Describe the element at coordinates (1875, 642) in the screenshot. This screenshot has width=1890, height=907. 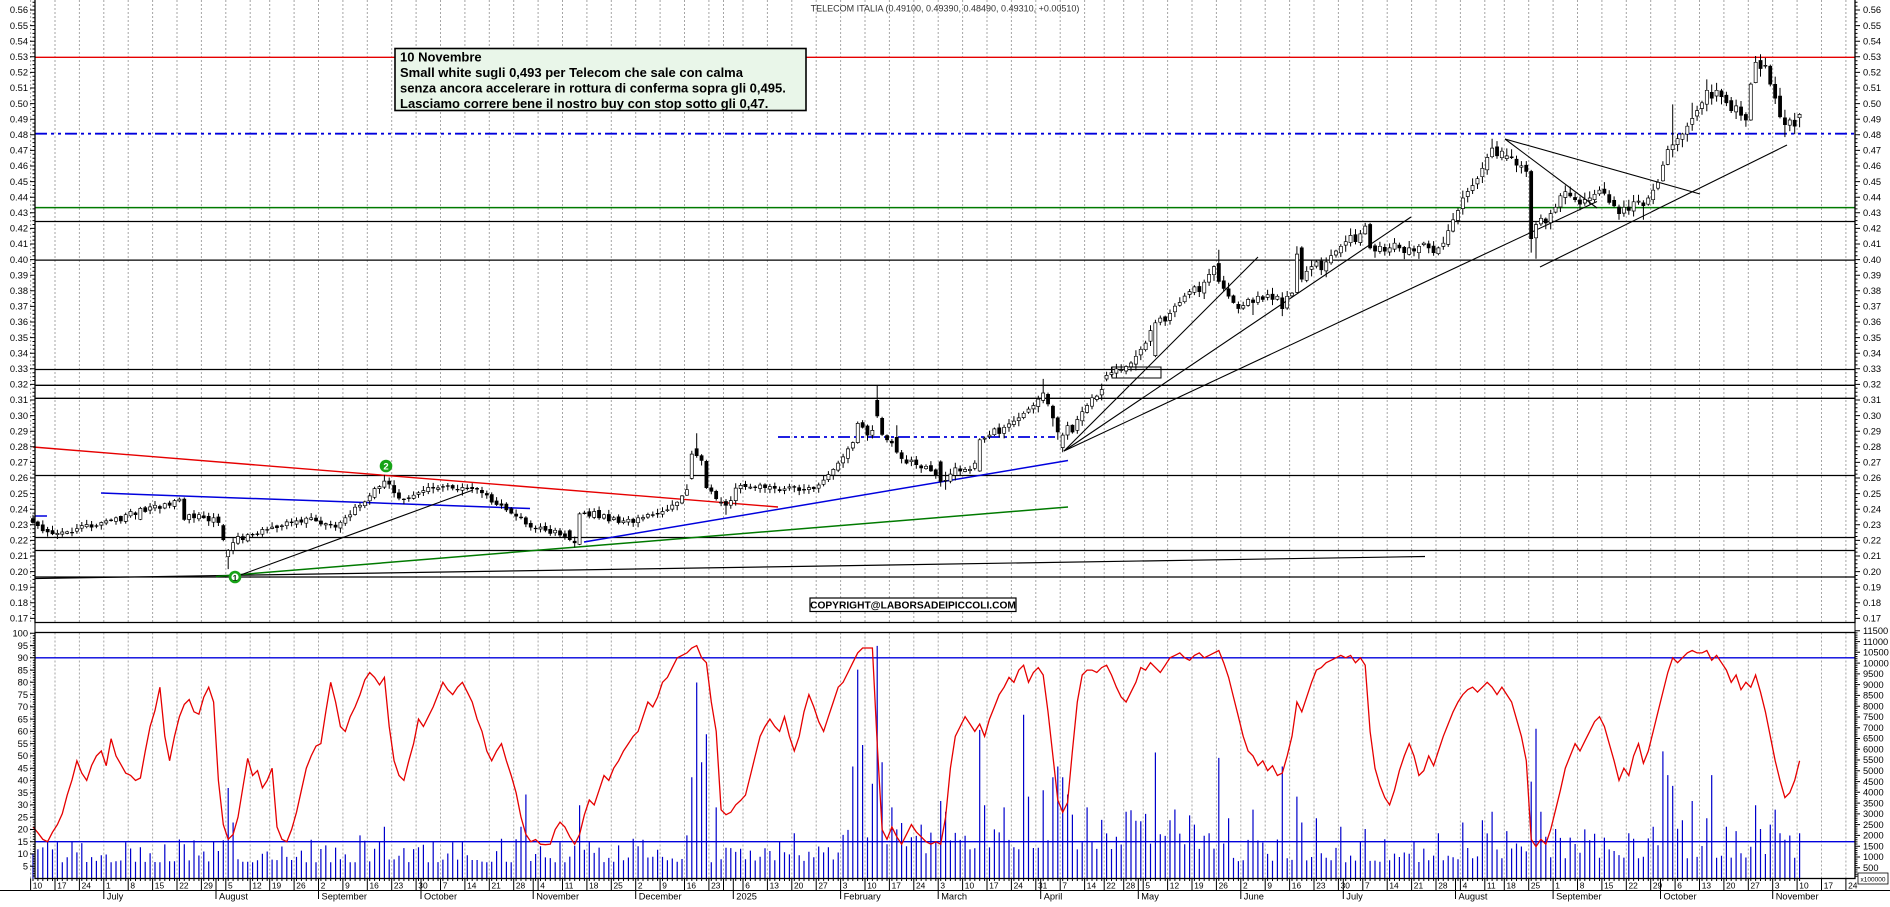
I see `svg-text: 11000` at that location.